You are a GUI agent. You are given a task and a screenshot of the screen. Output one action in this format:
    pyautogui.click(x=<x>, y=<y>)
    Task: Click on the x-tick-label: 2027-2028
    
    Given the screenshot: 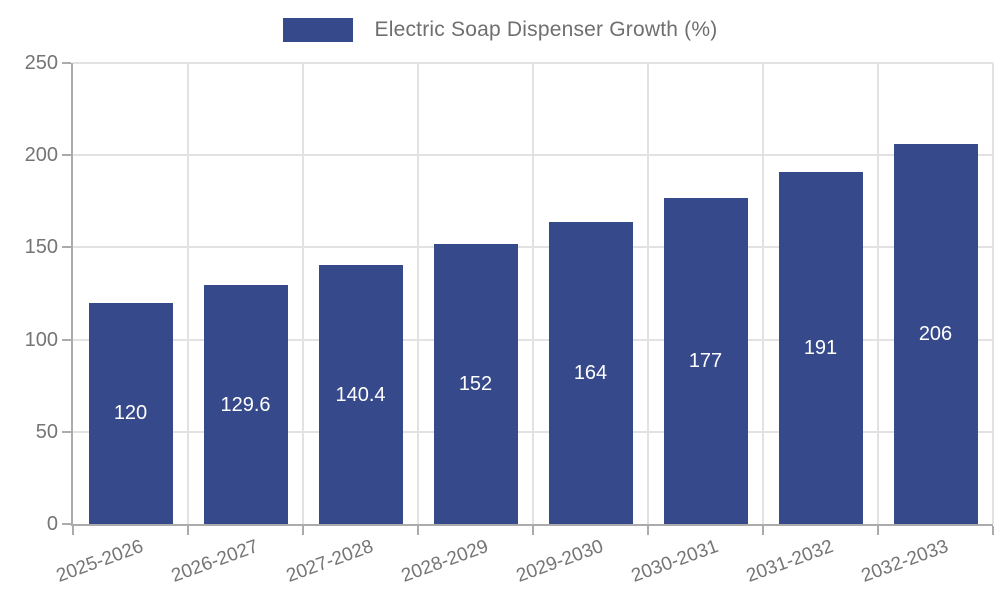 What is the action you would take?
    pyautogui.click(x=329, y=561)
    